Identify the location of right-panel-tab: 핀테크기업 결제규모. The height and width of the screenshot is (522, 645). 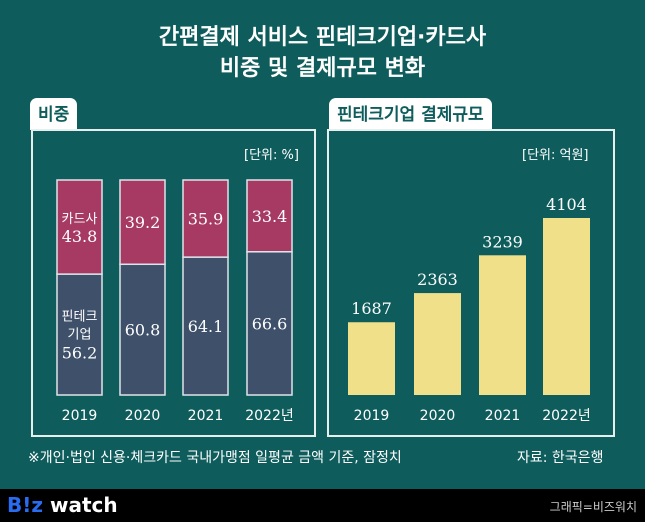
(410, 114).